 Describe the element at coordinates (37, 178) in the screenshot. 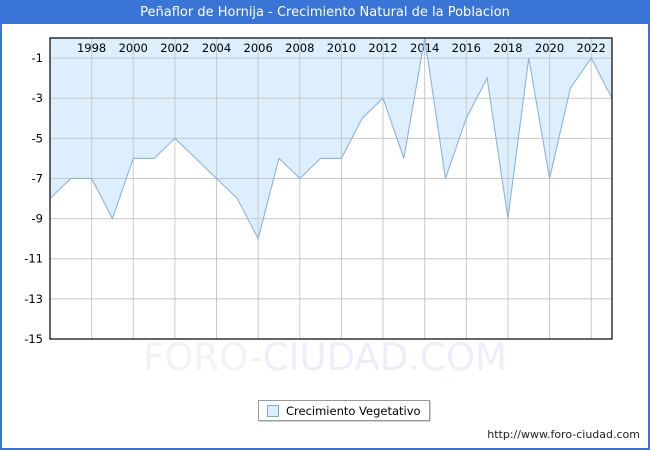

I see `y-axis-tick-label: -7` at that location.